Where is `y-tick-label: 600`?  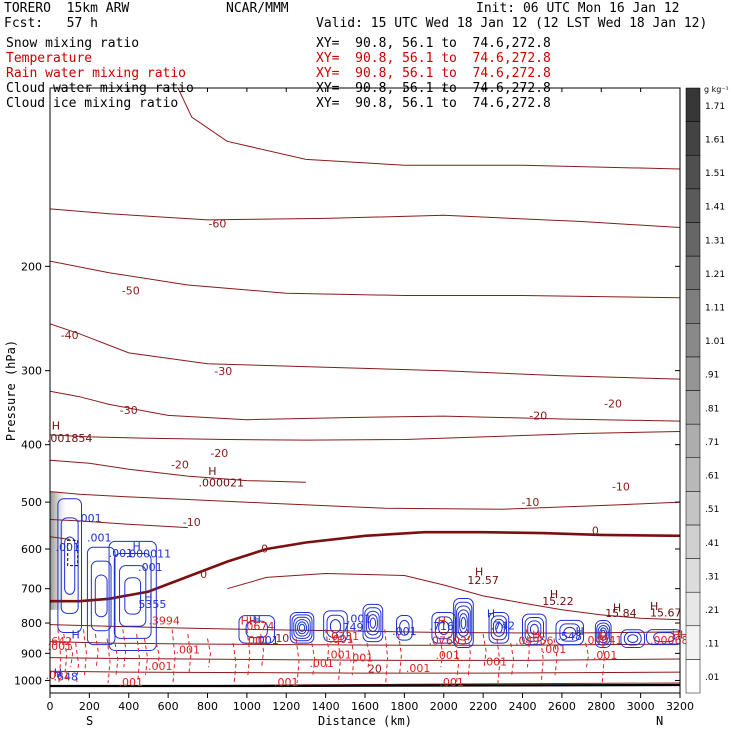 y-tick-label: 600 is located at coordinates (31, 549).